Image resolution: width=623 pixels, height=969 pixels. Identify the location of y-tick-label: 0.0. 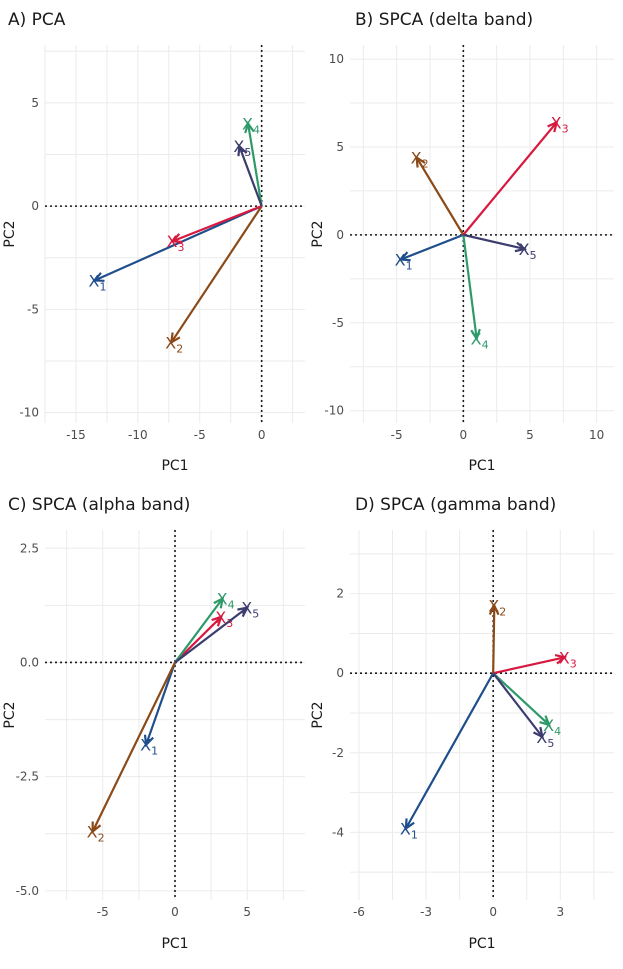
(29, 662).